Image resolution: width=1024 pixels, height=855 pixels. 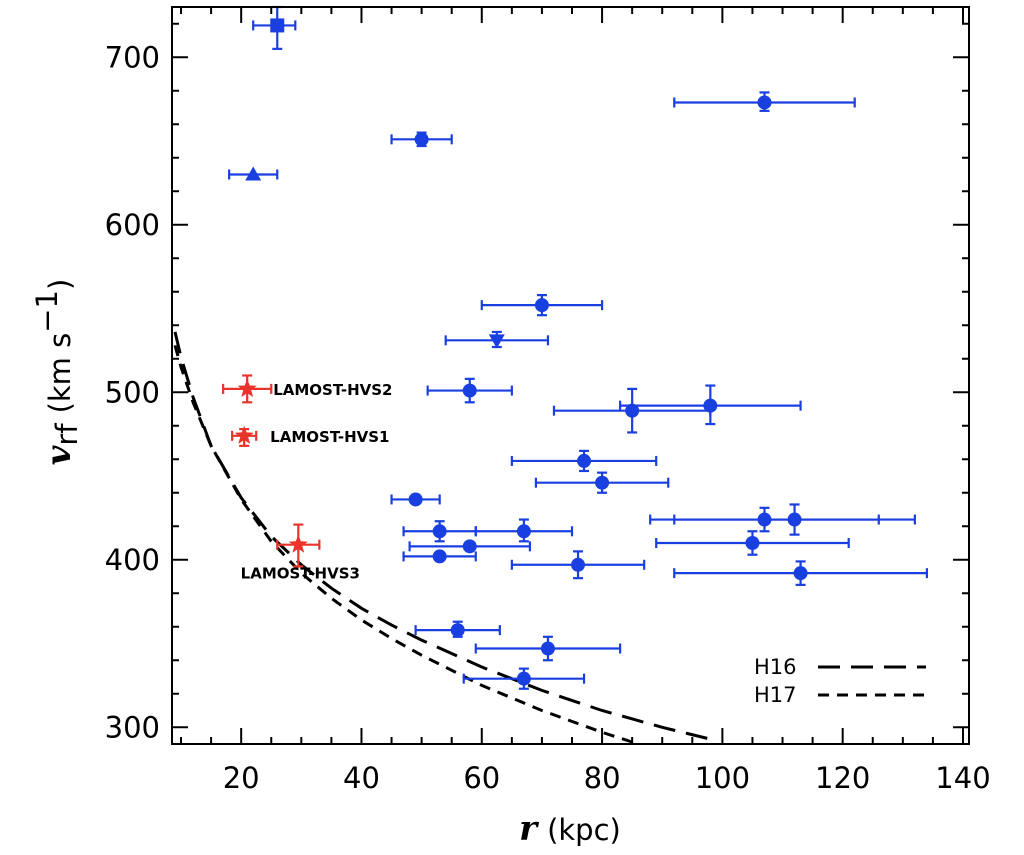 What do you see at coordinates (132, 225) in the screenshot?
I see `y-tick-label: 600` at bounding box center [132, 225].